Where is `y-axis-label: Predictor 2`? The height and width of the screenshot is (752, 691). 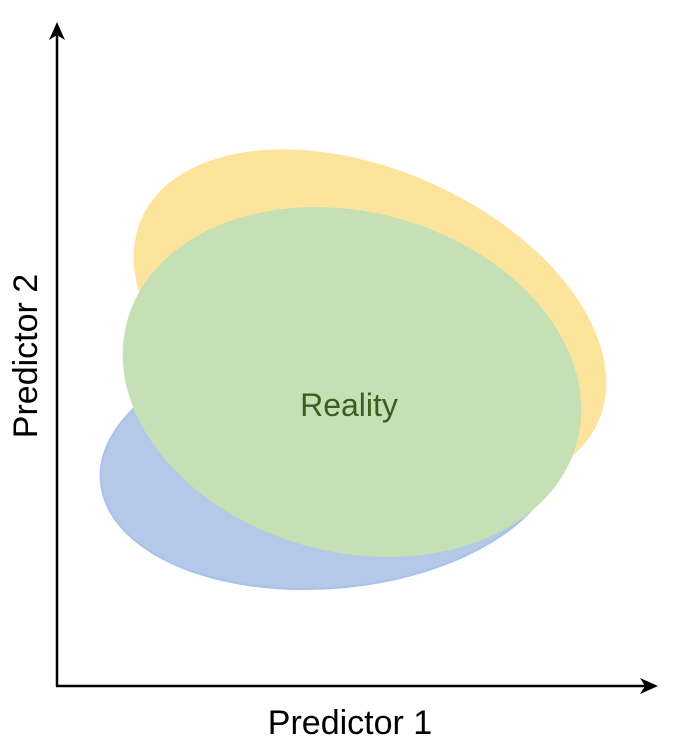
y-axis-label: Predictor 2 is located at coordinates (26, 356).